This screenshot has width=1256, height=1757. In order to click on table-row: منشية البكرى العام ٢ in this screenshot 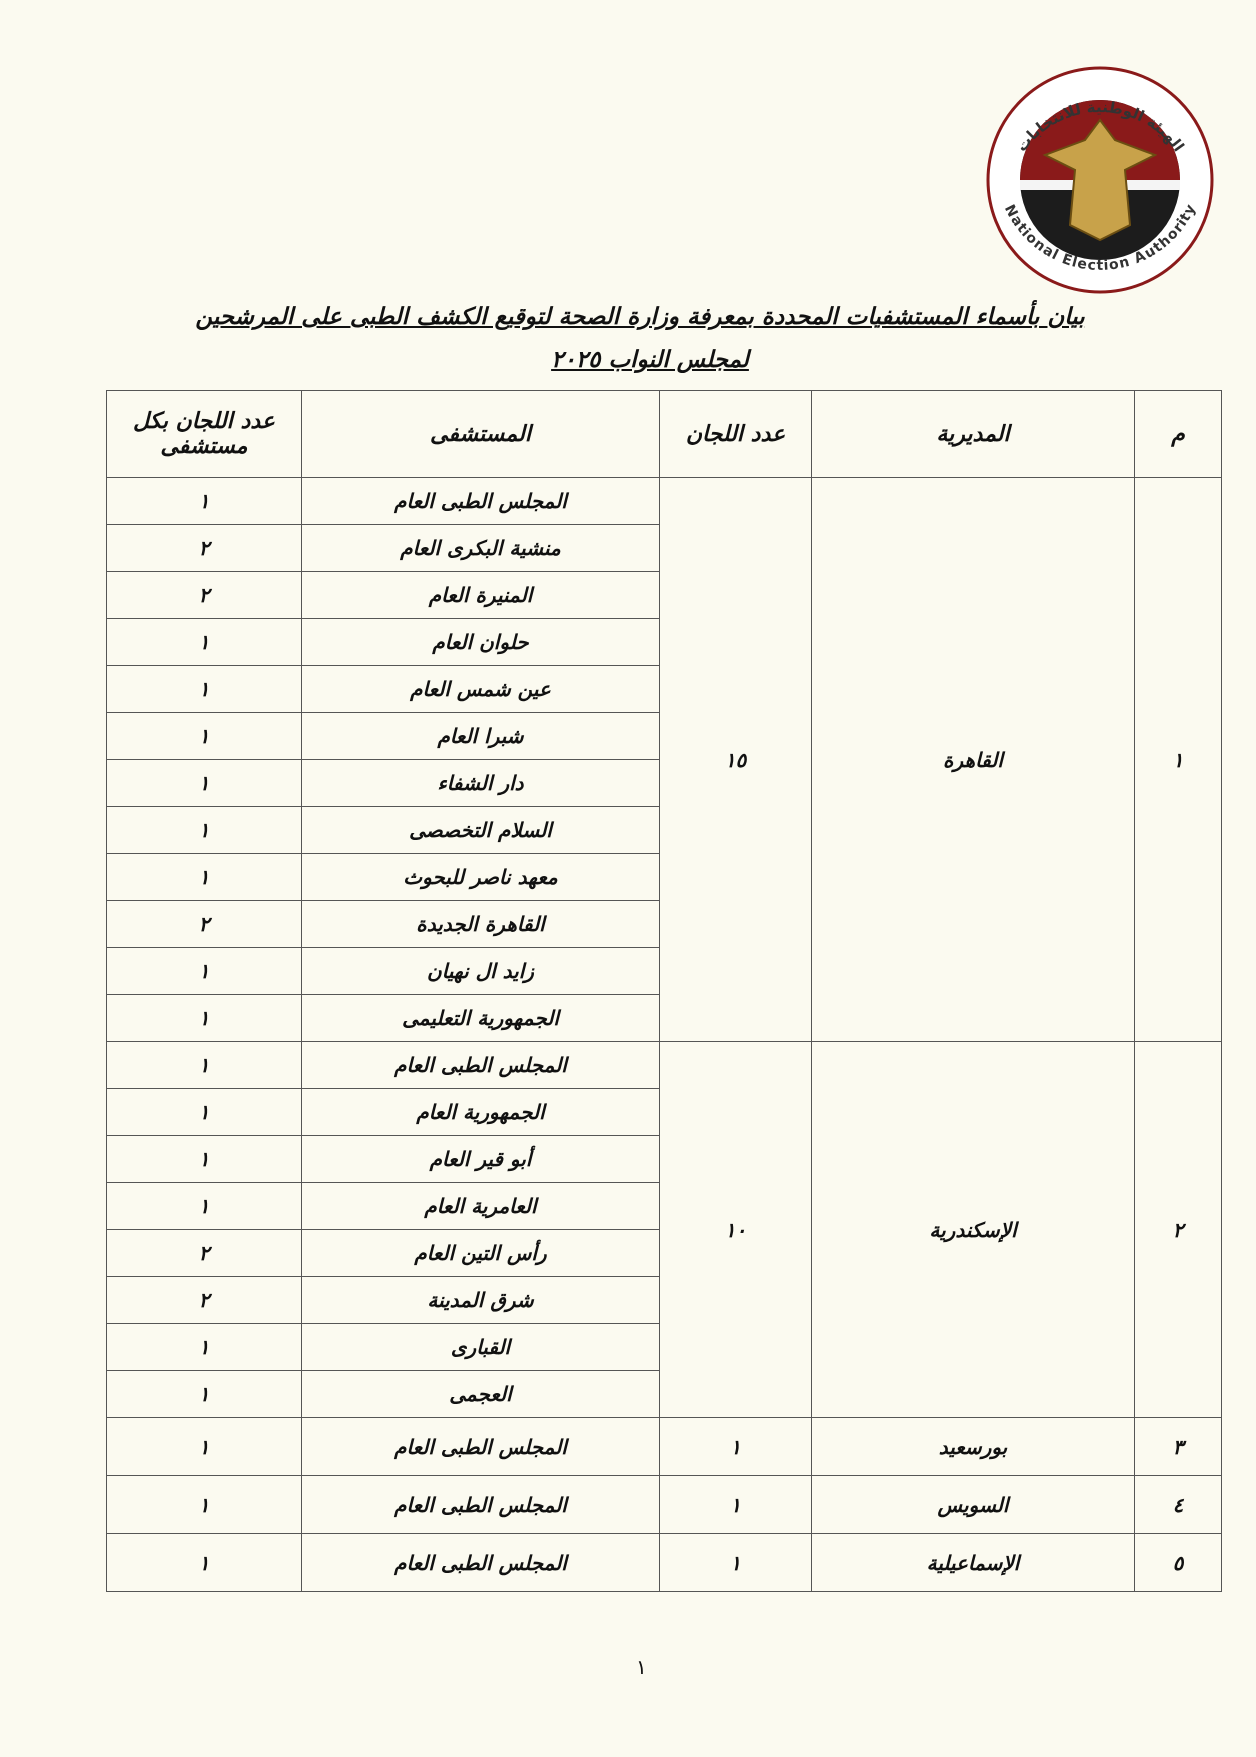, I will do `click(664, 548)`.